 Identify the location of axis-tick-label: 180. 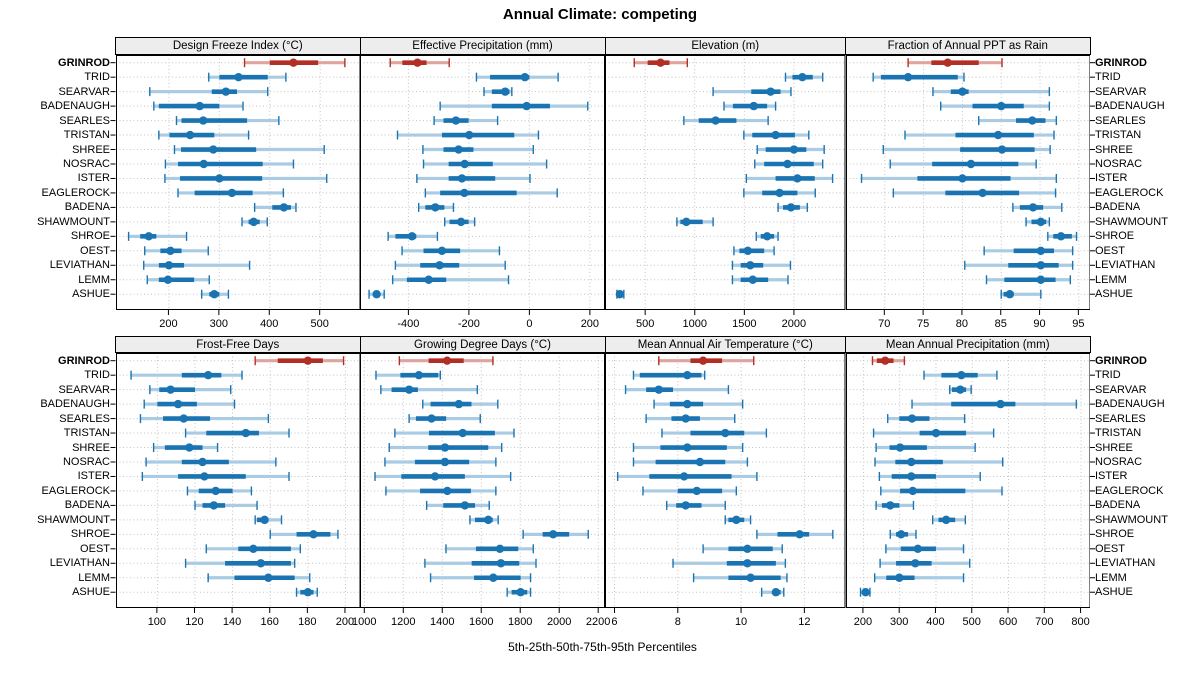
(307, 622).